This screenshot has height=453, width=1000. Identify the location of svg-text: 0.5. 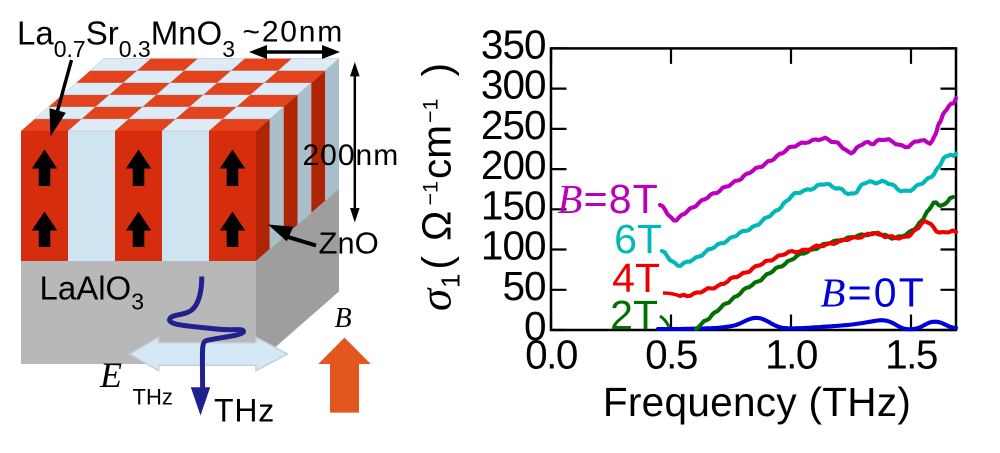
(671, 355).